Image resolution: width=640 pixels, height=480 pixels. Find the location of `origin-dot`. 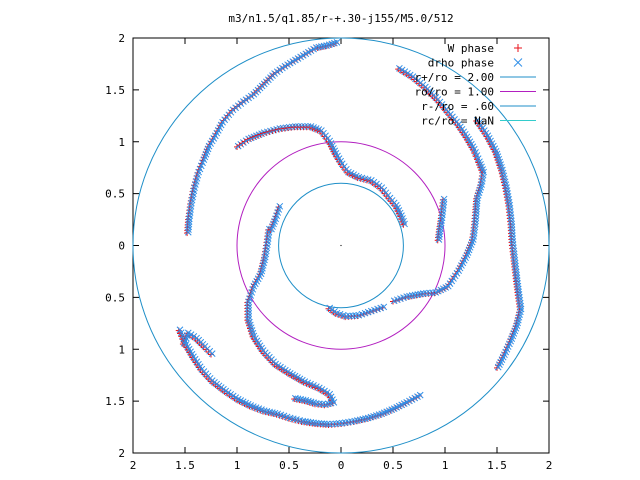

origin-dot is located at coordinates (341, 245).